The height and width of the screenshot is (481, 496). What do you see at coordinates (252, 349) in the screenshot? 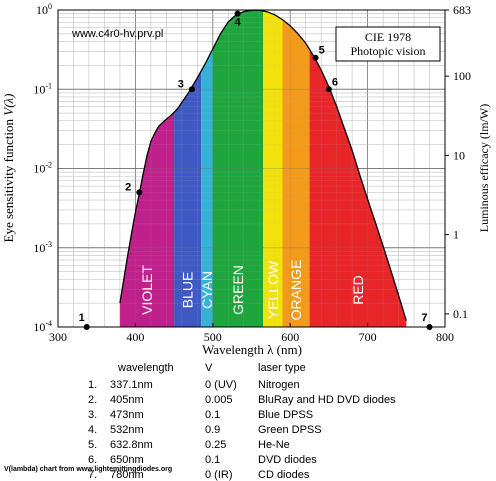
I see `x-axis-label: Wavelength λ (nm)` at bounding box center [252, 349].